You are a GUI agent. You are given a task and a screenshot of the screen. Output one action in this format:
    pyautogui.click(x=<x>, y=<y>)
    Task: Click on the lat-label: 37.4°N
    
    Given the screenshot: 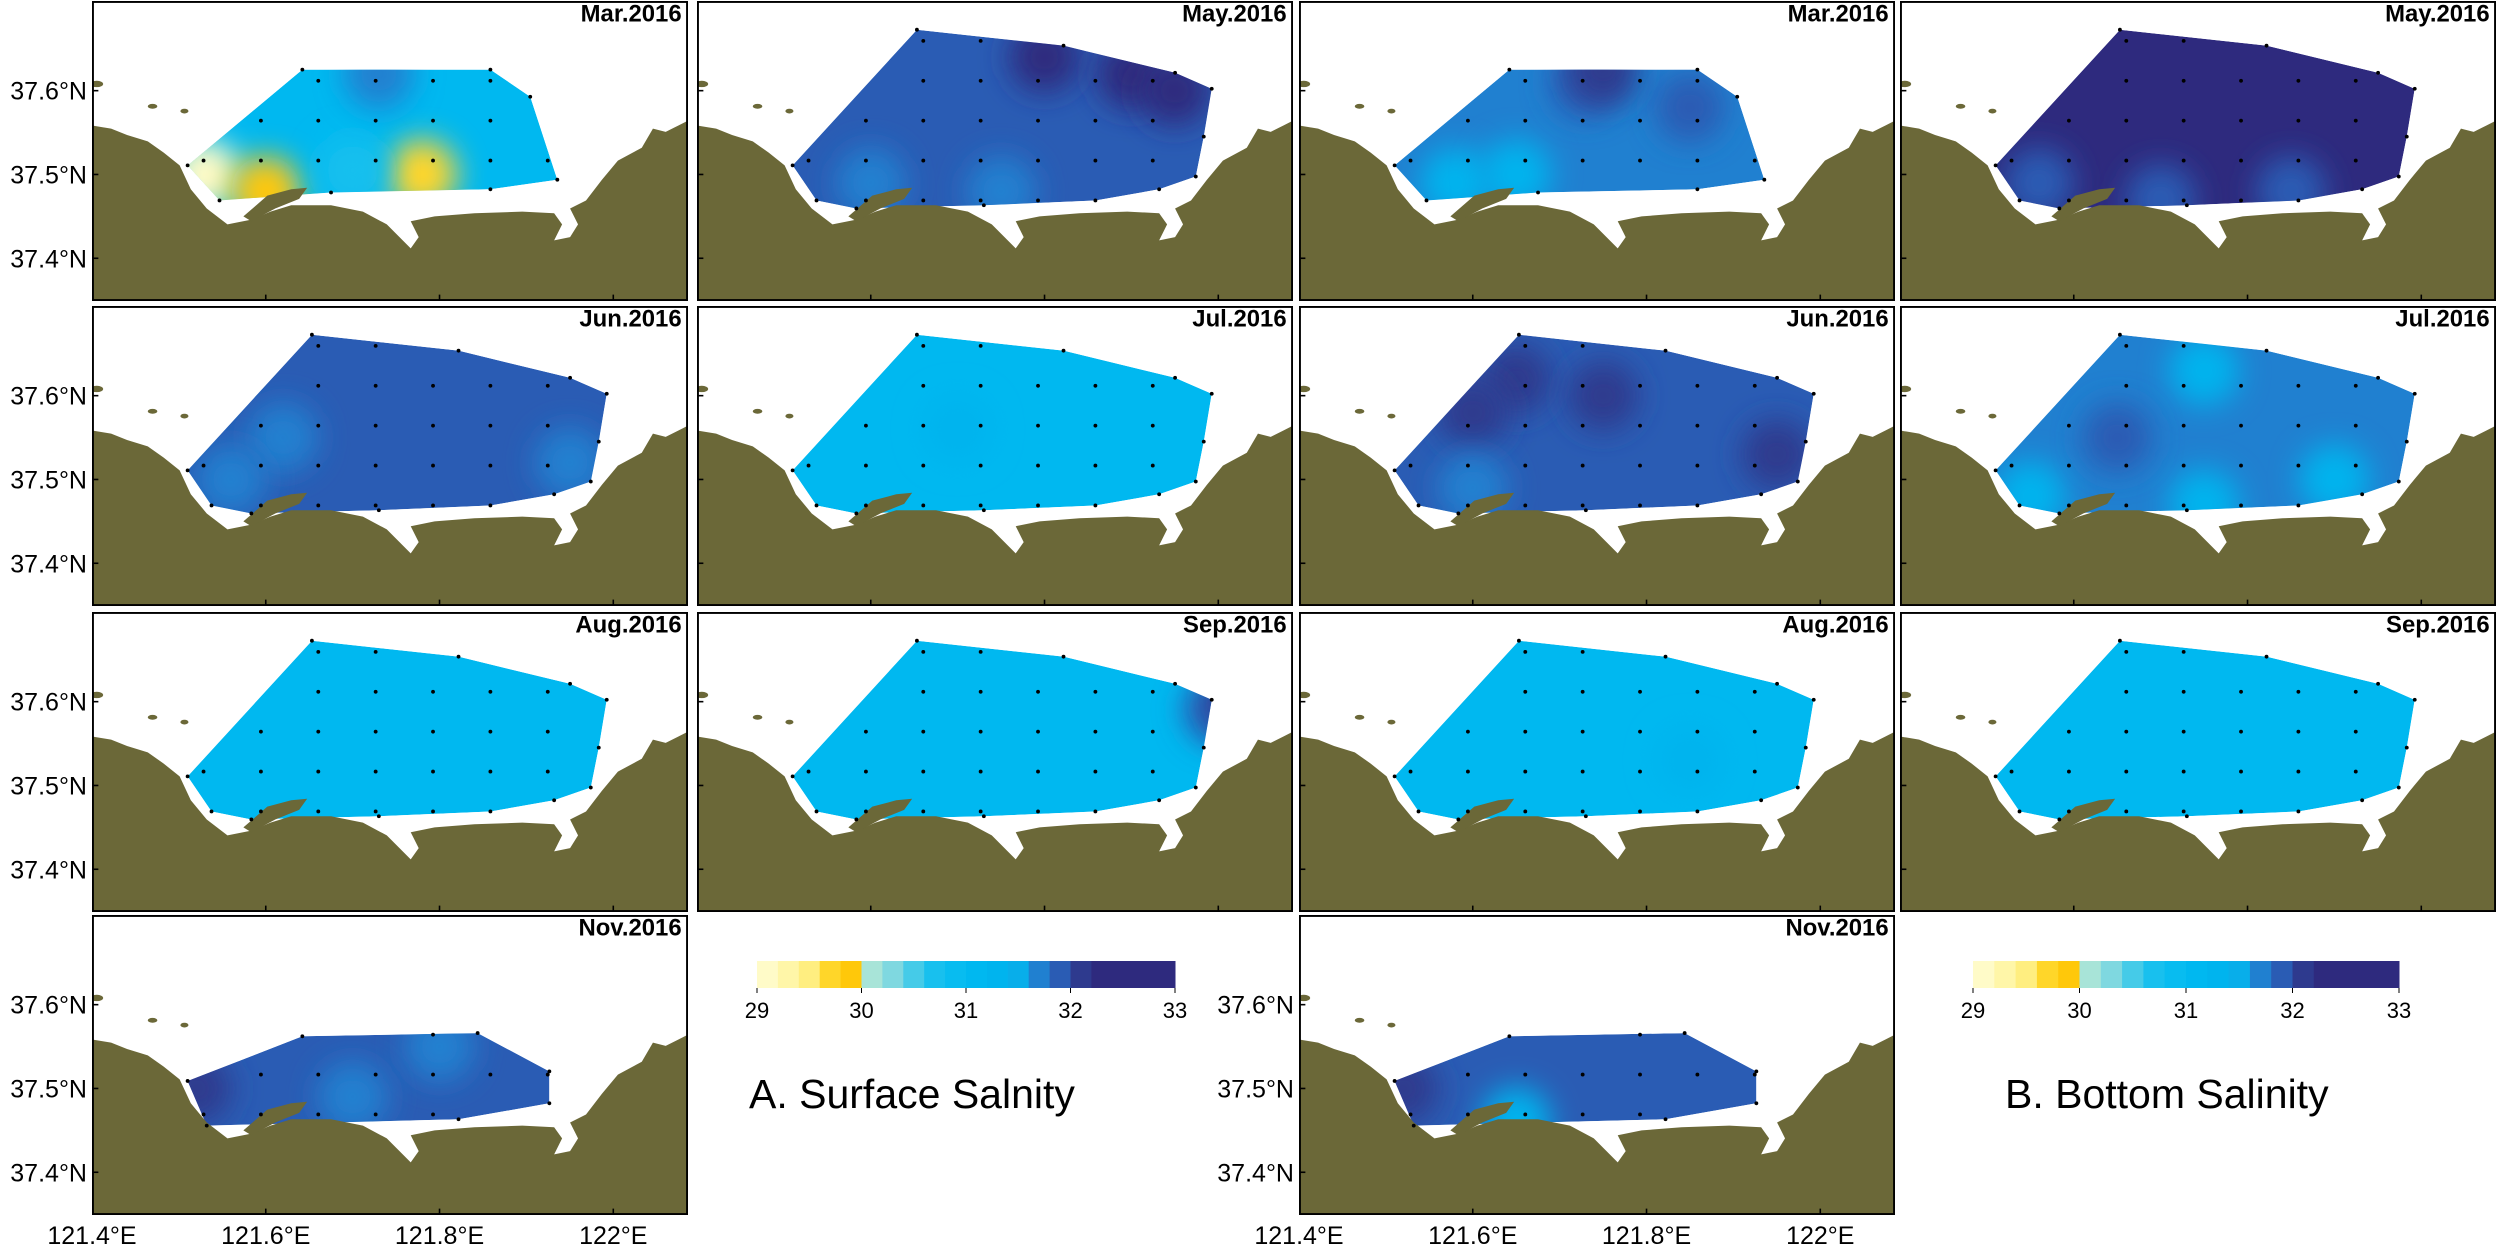 What is the action you would take?
    pyautogui.click(x=48, y=259)
    